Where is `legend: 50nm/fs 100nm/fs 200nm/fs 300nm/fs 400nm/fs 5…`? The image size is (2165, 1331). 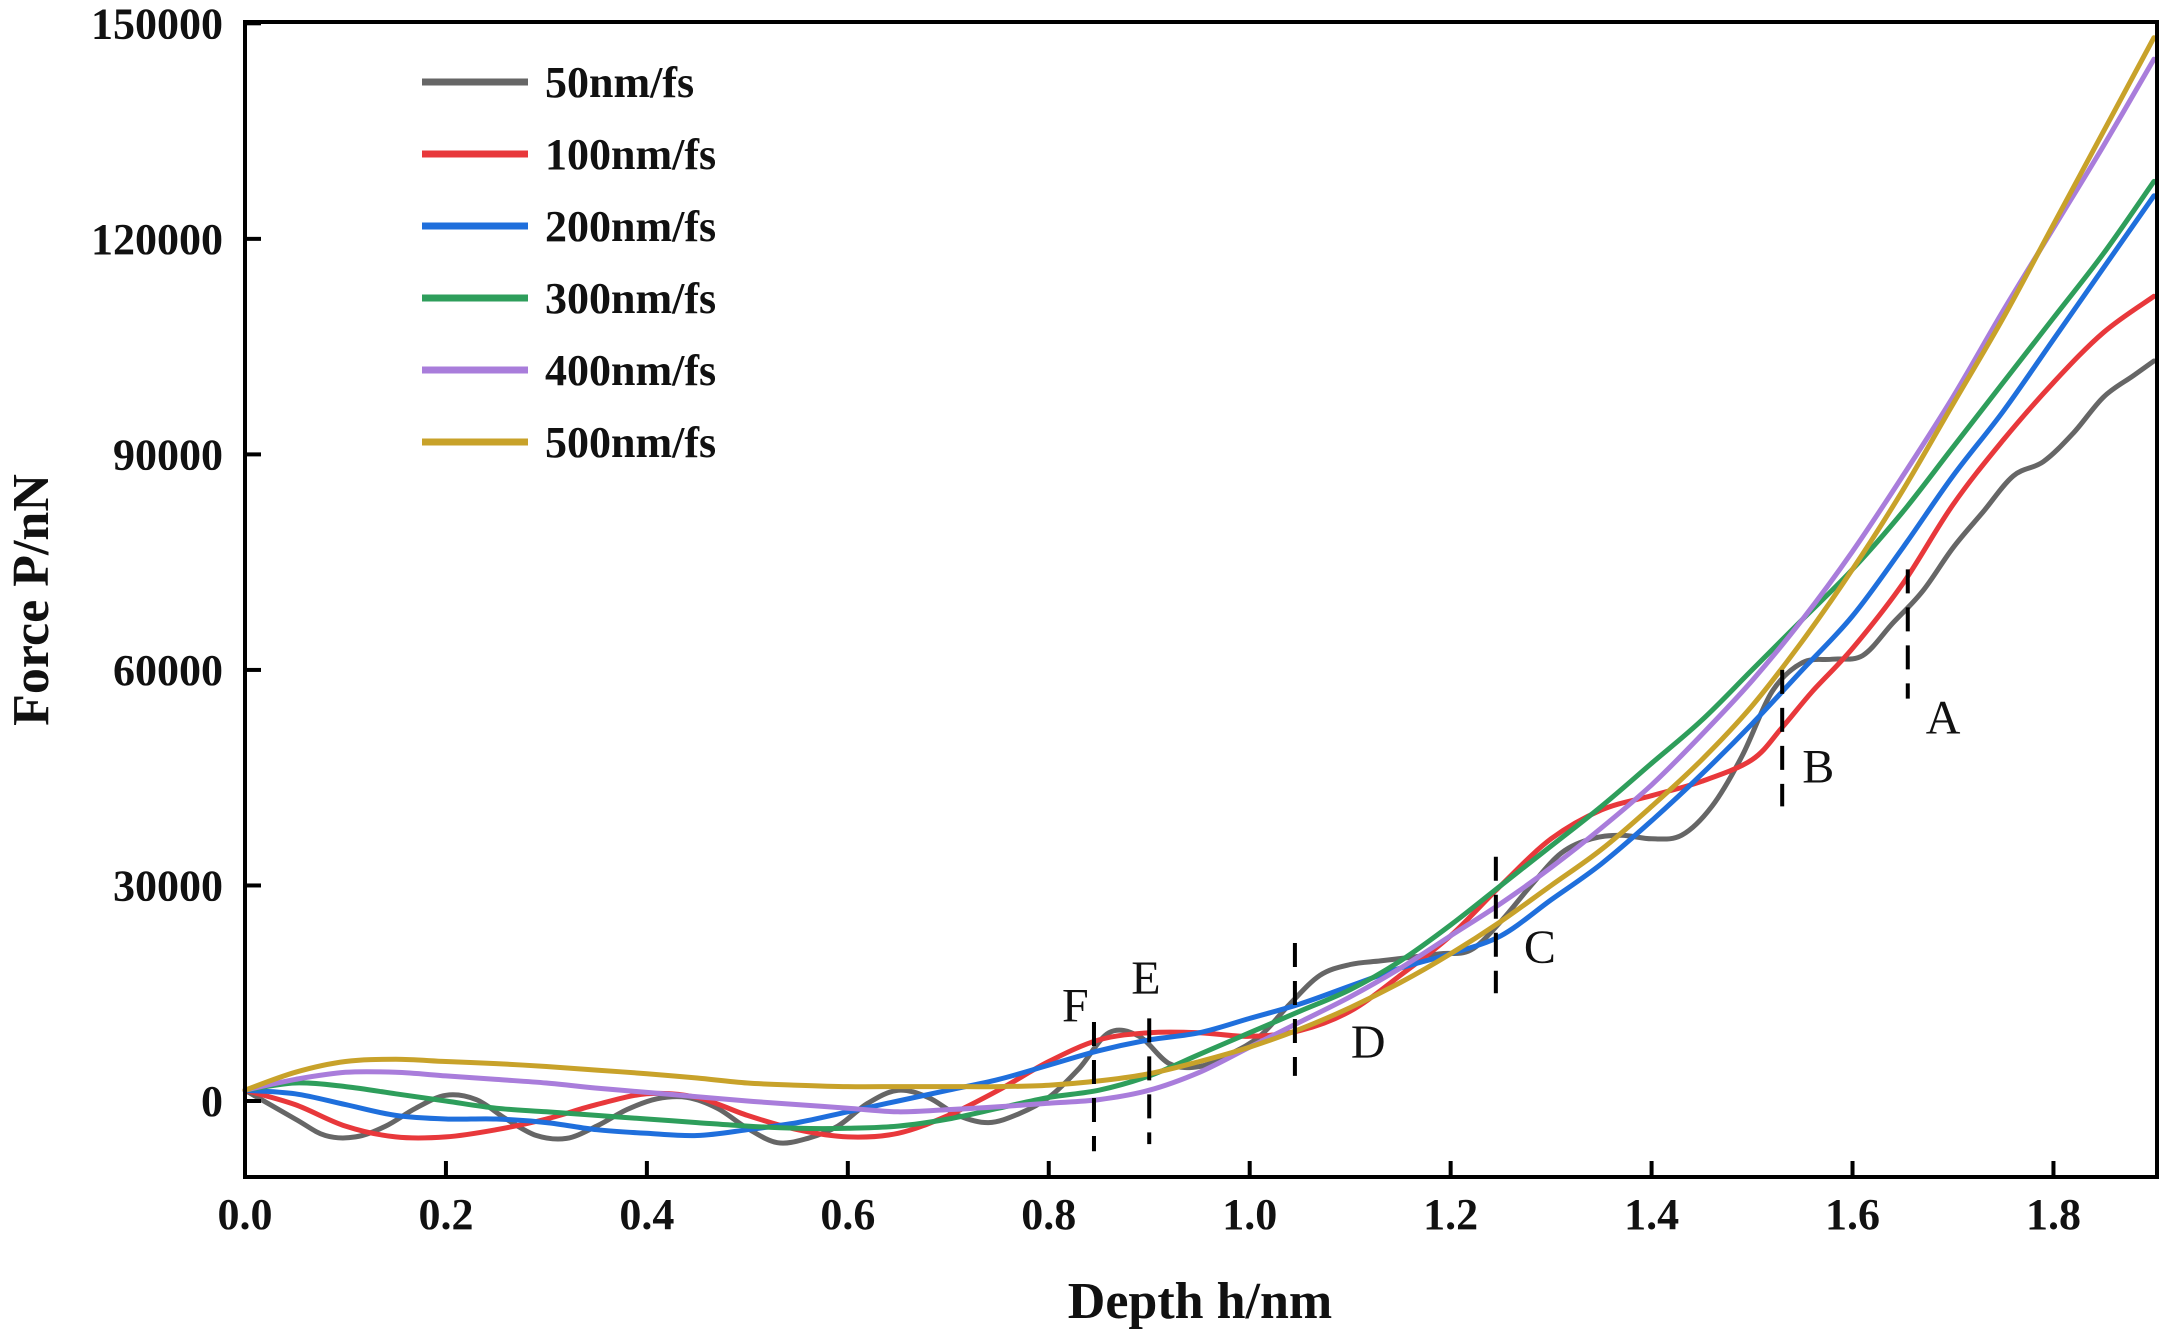 legend: 50nm/fs 100nm/fs 200nm/fs 300nm/fs 400nm/fs 5… is located at coordinates (569, 262).